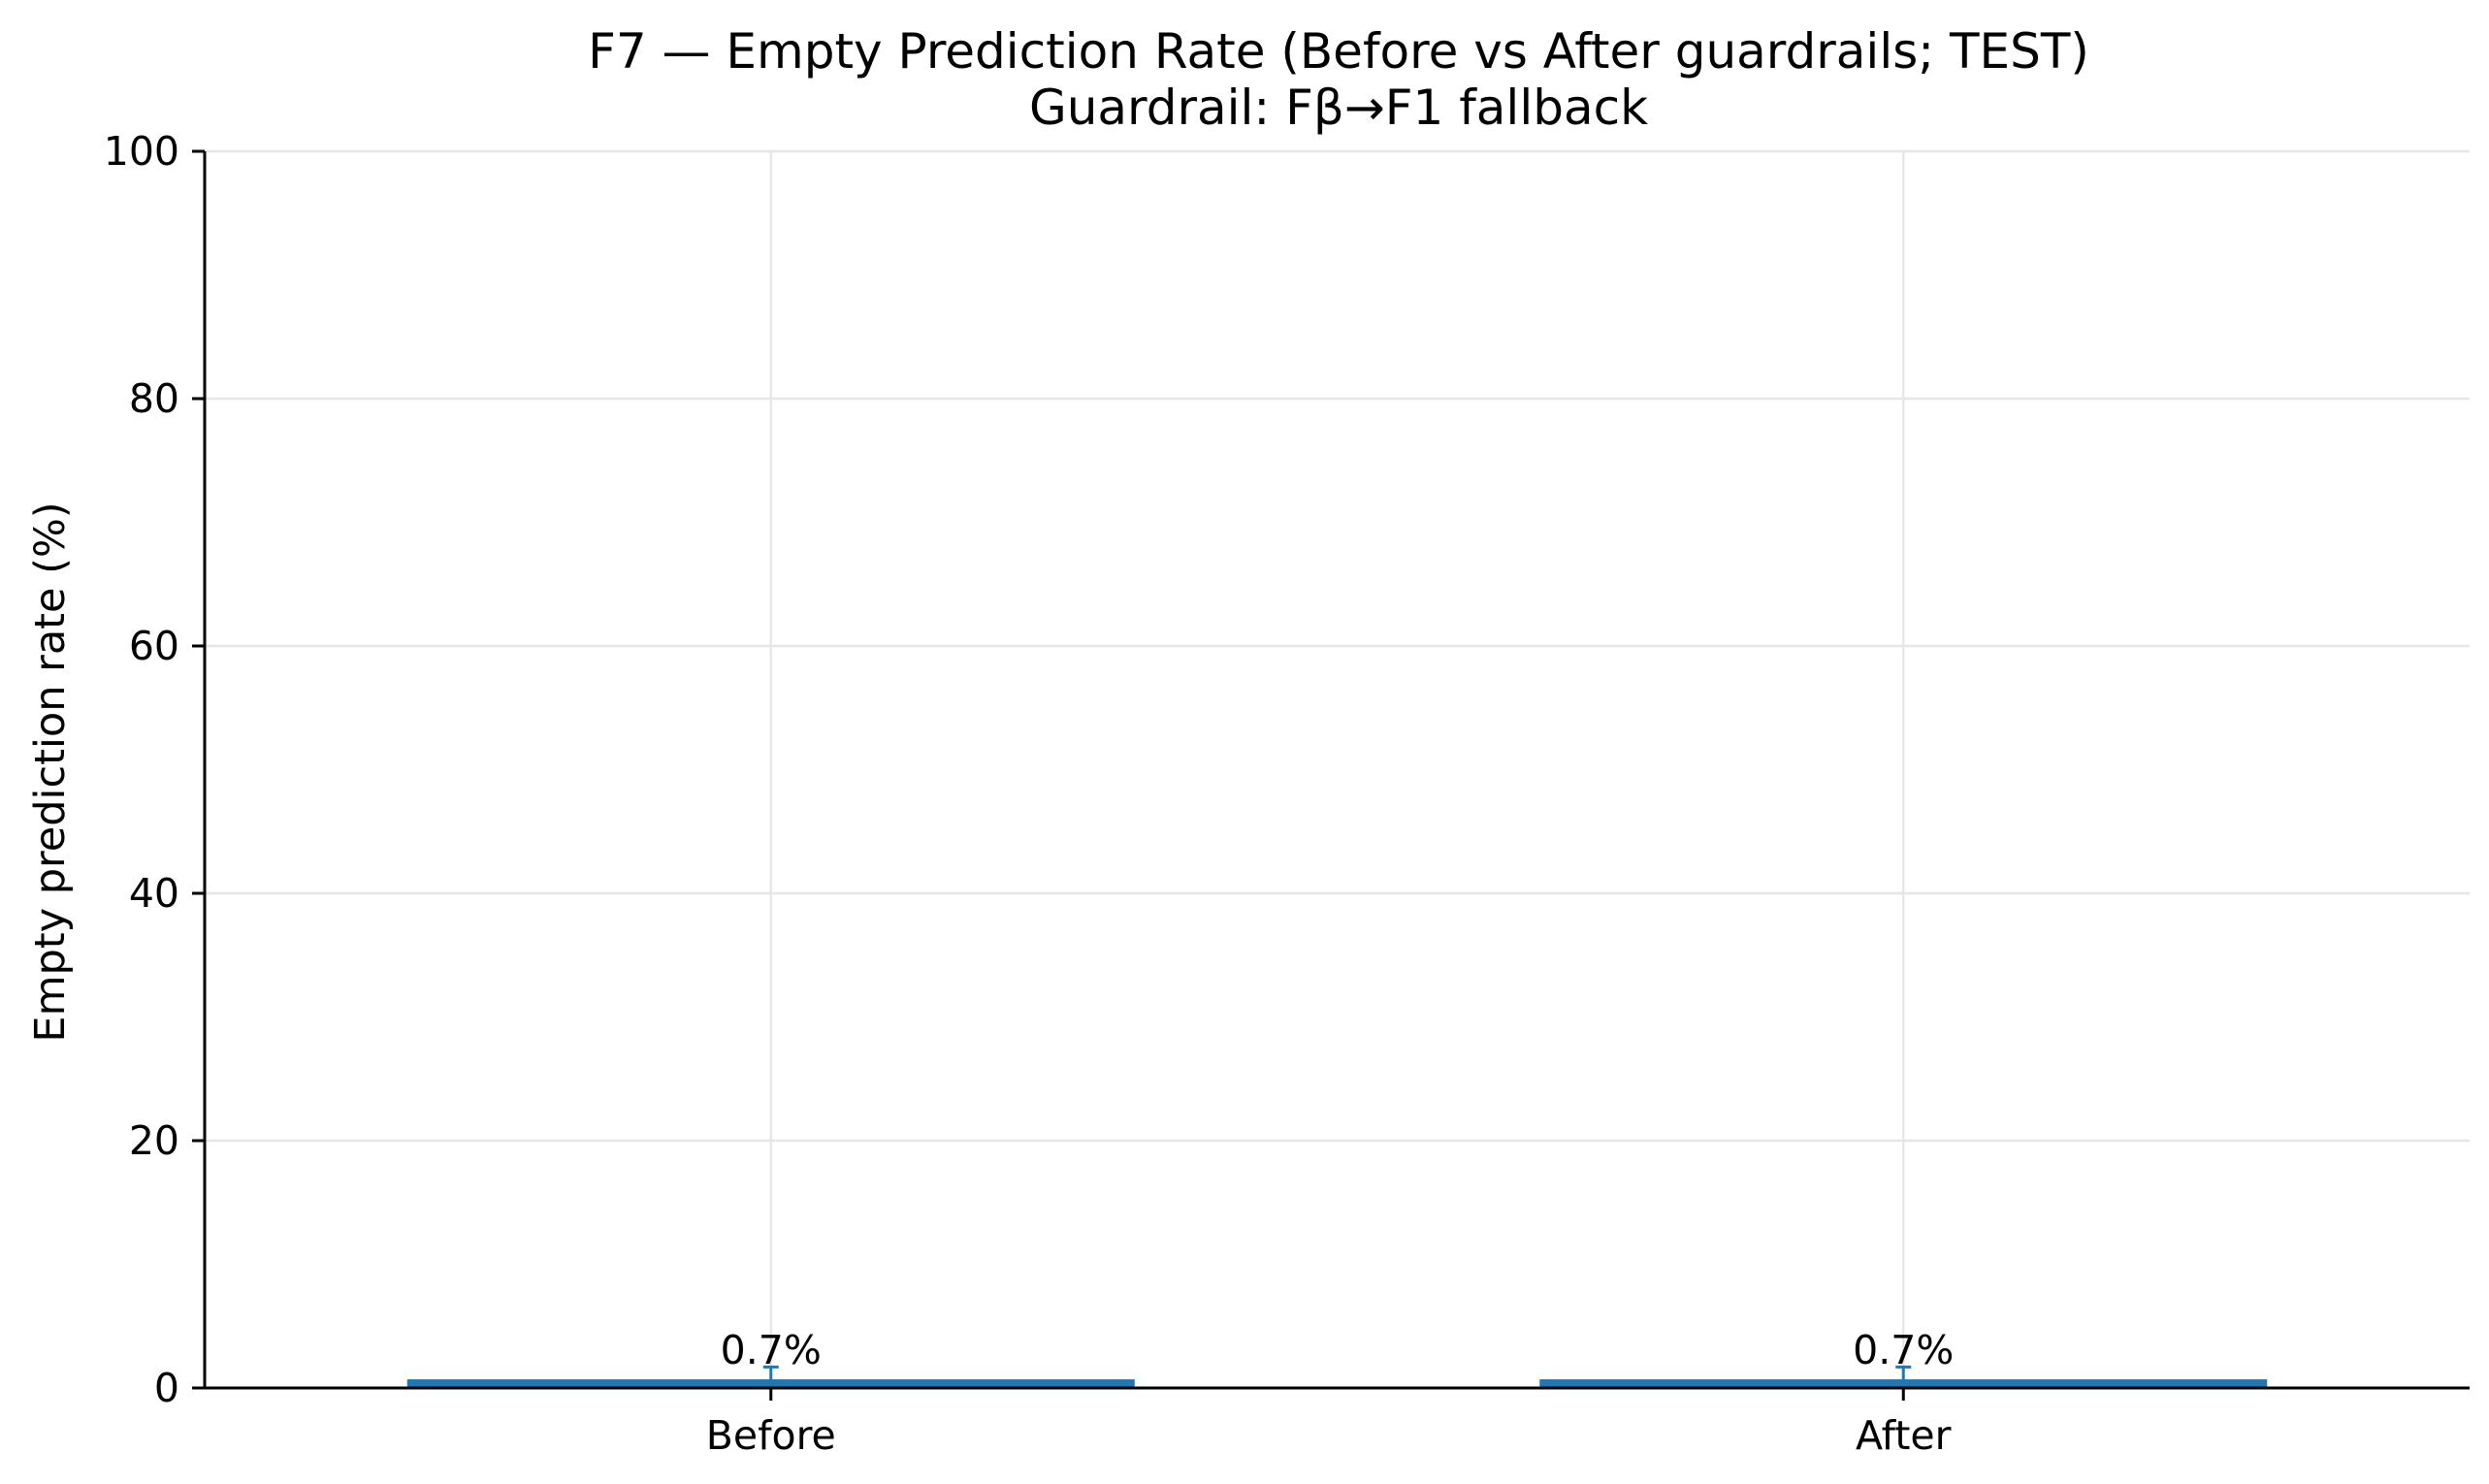  I want to click on bar-layer, so click(1337, 1376).